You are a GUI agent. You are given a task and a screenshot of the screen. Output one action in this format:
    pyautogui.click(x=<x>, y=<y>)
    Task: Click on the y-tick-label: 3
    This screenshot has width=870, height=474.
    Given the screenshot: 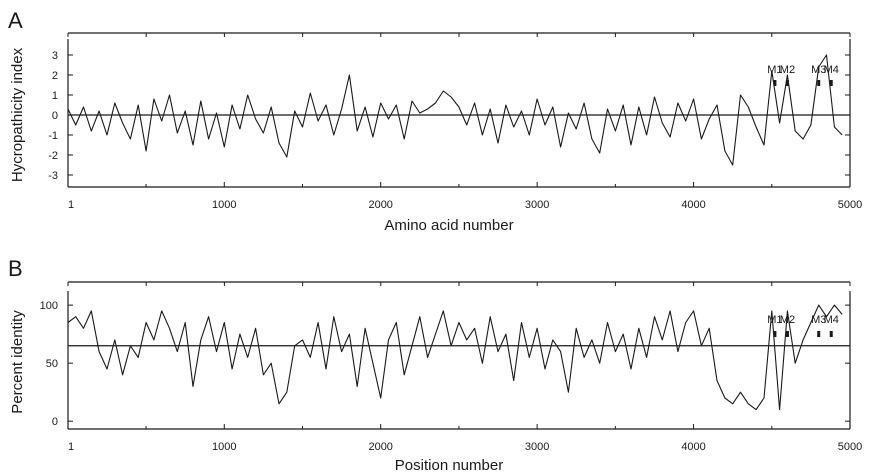 What is the action you would take?
    pyautogui.click(x=55, y=56)
    